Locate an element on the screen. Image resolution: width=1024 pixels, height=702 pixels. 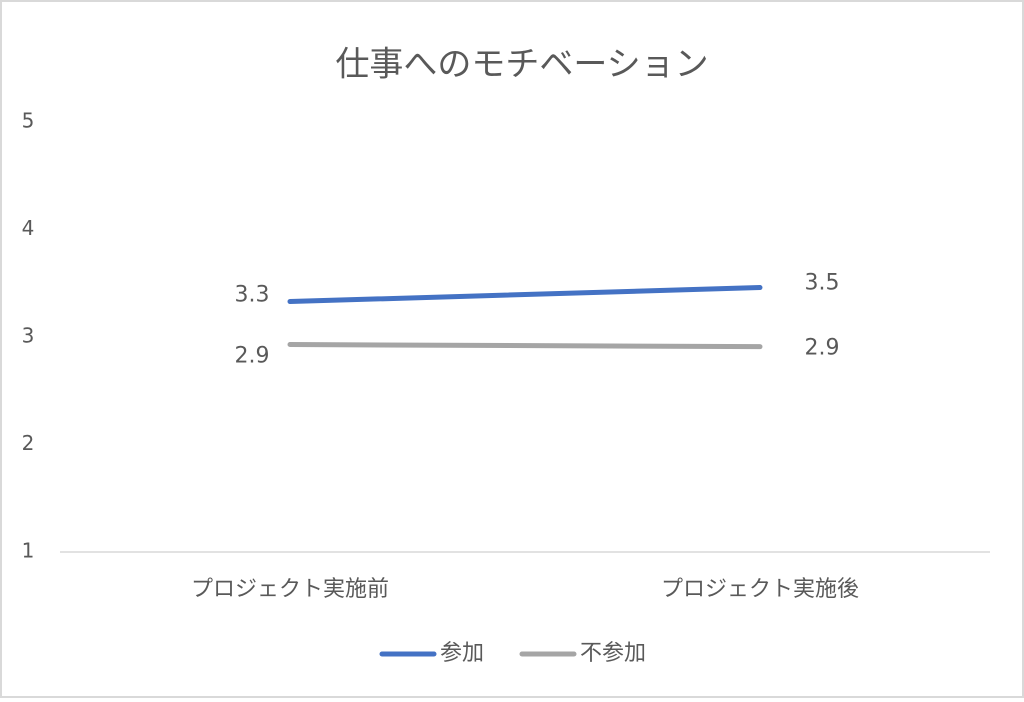
y-tick-label: 2 is located at coordinates (28, 443).